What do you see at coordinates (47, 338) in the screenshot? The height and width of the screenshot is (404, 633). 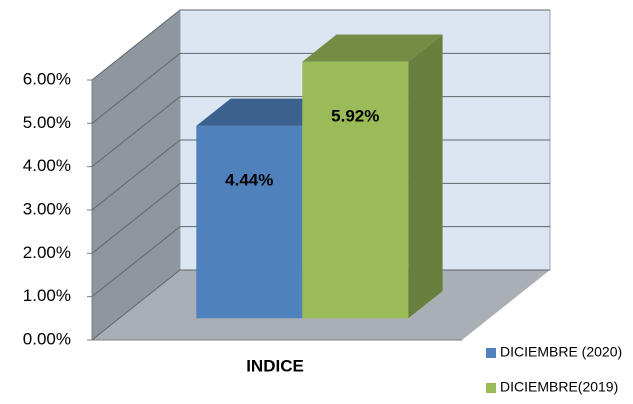 I see `y-tick-label: 0.00%` at bounding box center [47, 338].